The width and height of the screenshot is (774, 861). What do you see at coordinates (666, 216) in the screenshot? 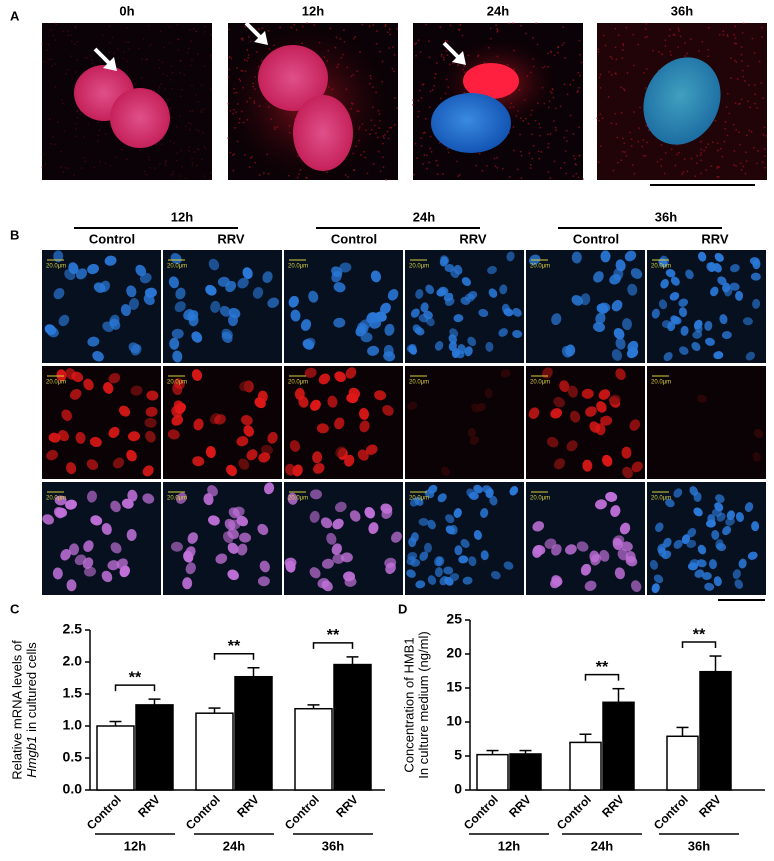
I see `group-label: 36h` at bounding box center [666, 216].